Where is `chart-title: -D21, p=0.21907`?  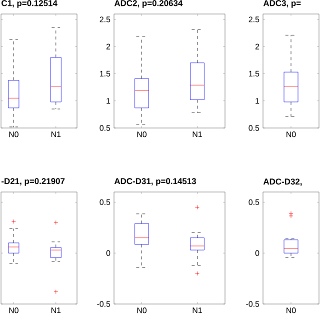
chart-title: -D21, p=0.21907 is located at coordinates (33, 182).